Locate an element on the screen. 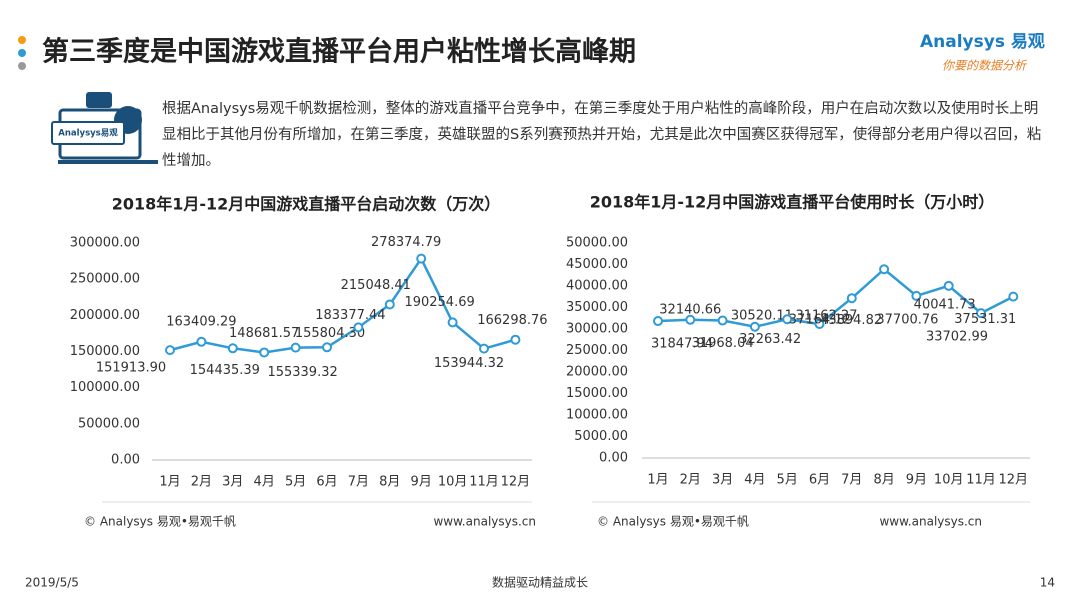  icon-label: Analysys易观 is located at coordinates (88, 133).